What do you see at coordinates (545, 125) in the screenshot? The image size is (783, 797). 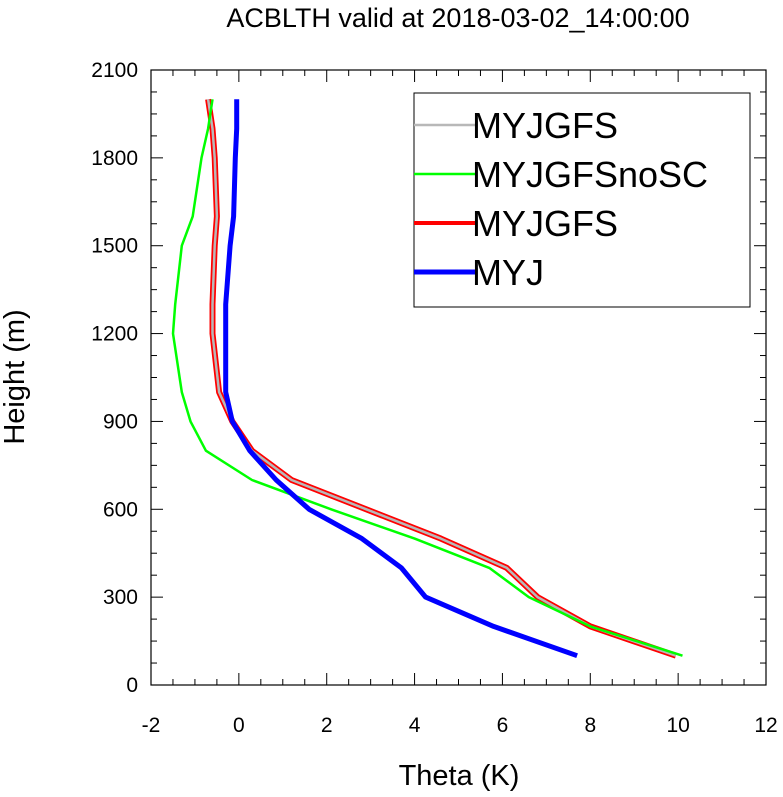 I see `legend-label-myjgfs-gray: MYJGFS` at bounding box center [545, 125].